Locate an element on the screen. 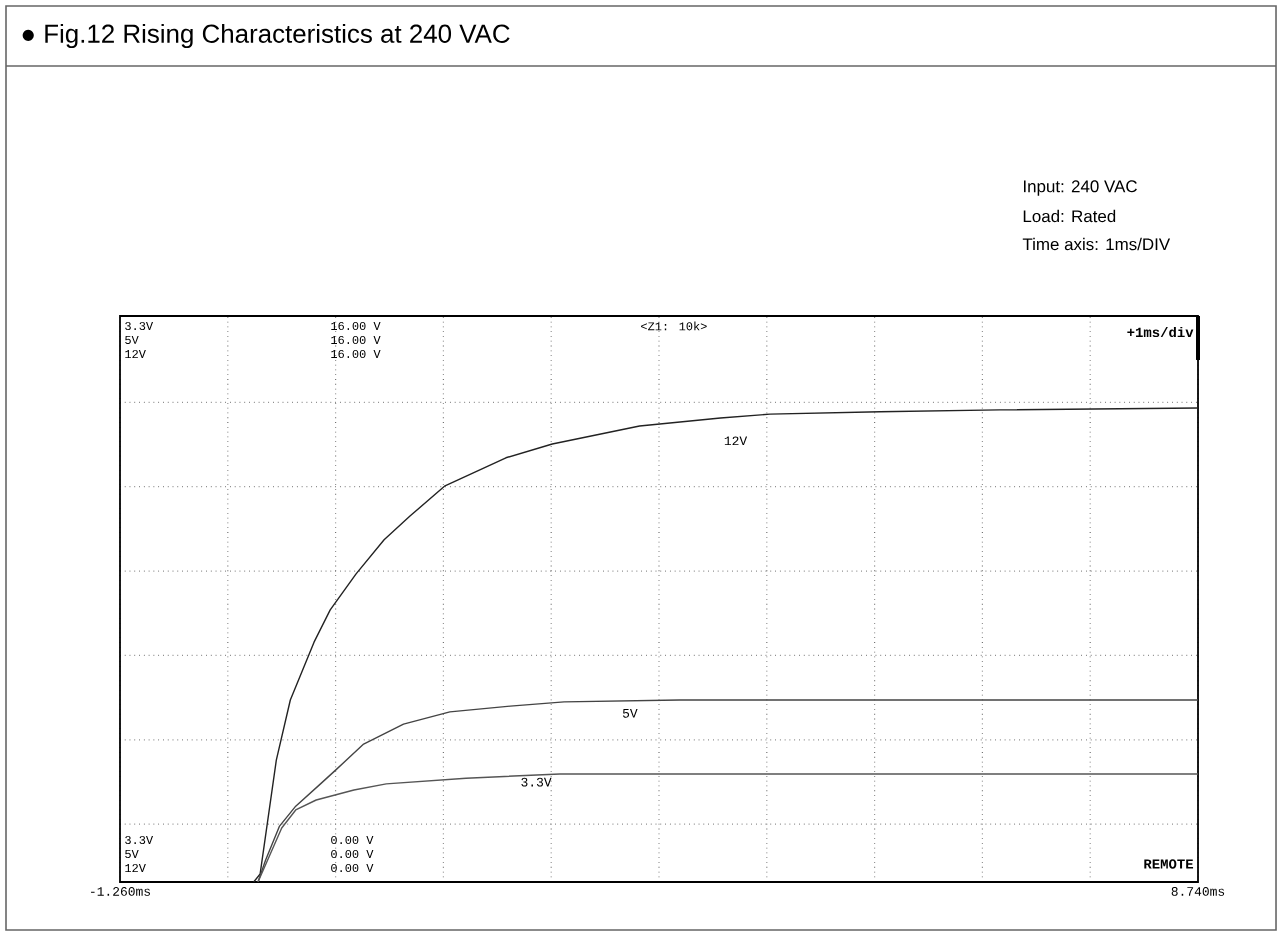 Image resolution: width=1282 pixels, height=936 pixels. text: Time axis: 1ms/DIV is located at coordinates (1096, 244).